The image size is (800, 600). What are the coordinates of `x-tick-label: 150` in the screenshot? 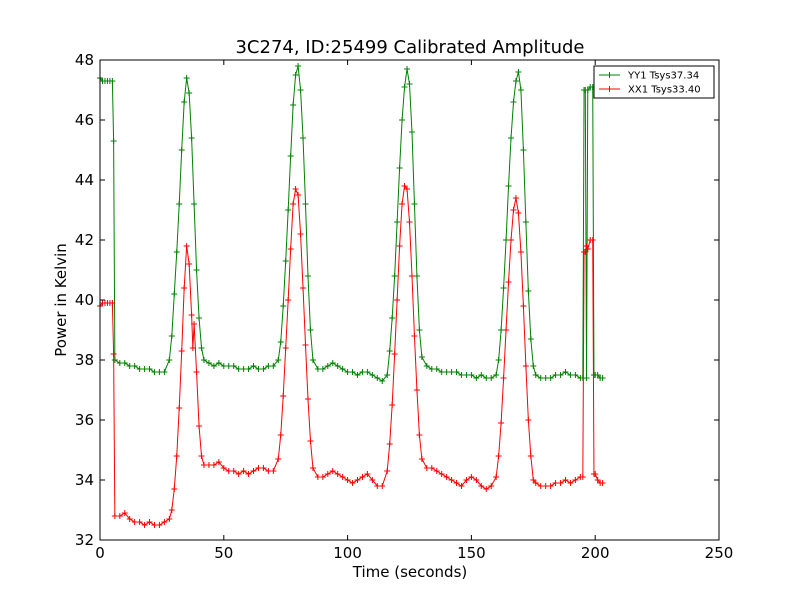 It's located at (471, 553).